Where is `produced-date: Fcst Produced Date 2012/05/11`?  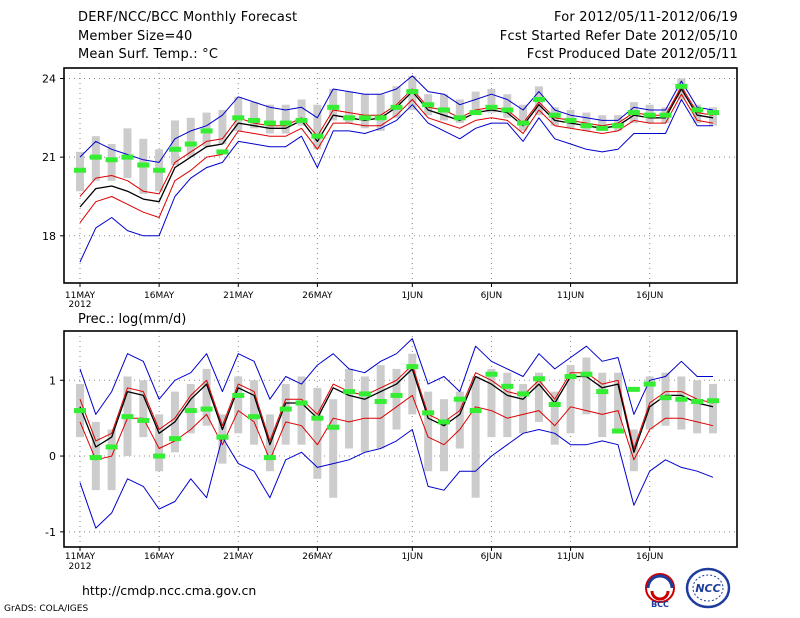
produced-date: Fcst Produced Date 2012/05/11 is located at coordinates (632, 54).